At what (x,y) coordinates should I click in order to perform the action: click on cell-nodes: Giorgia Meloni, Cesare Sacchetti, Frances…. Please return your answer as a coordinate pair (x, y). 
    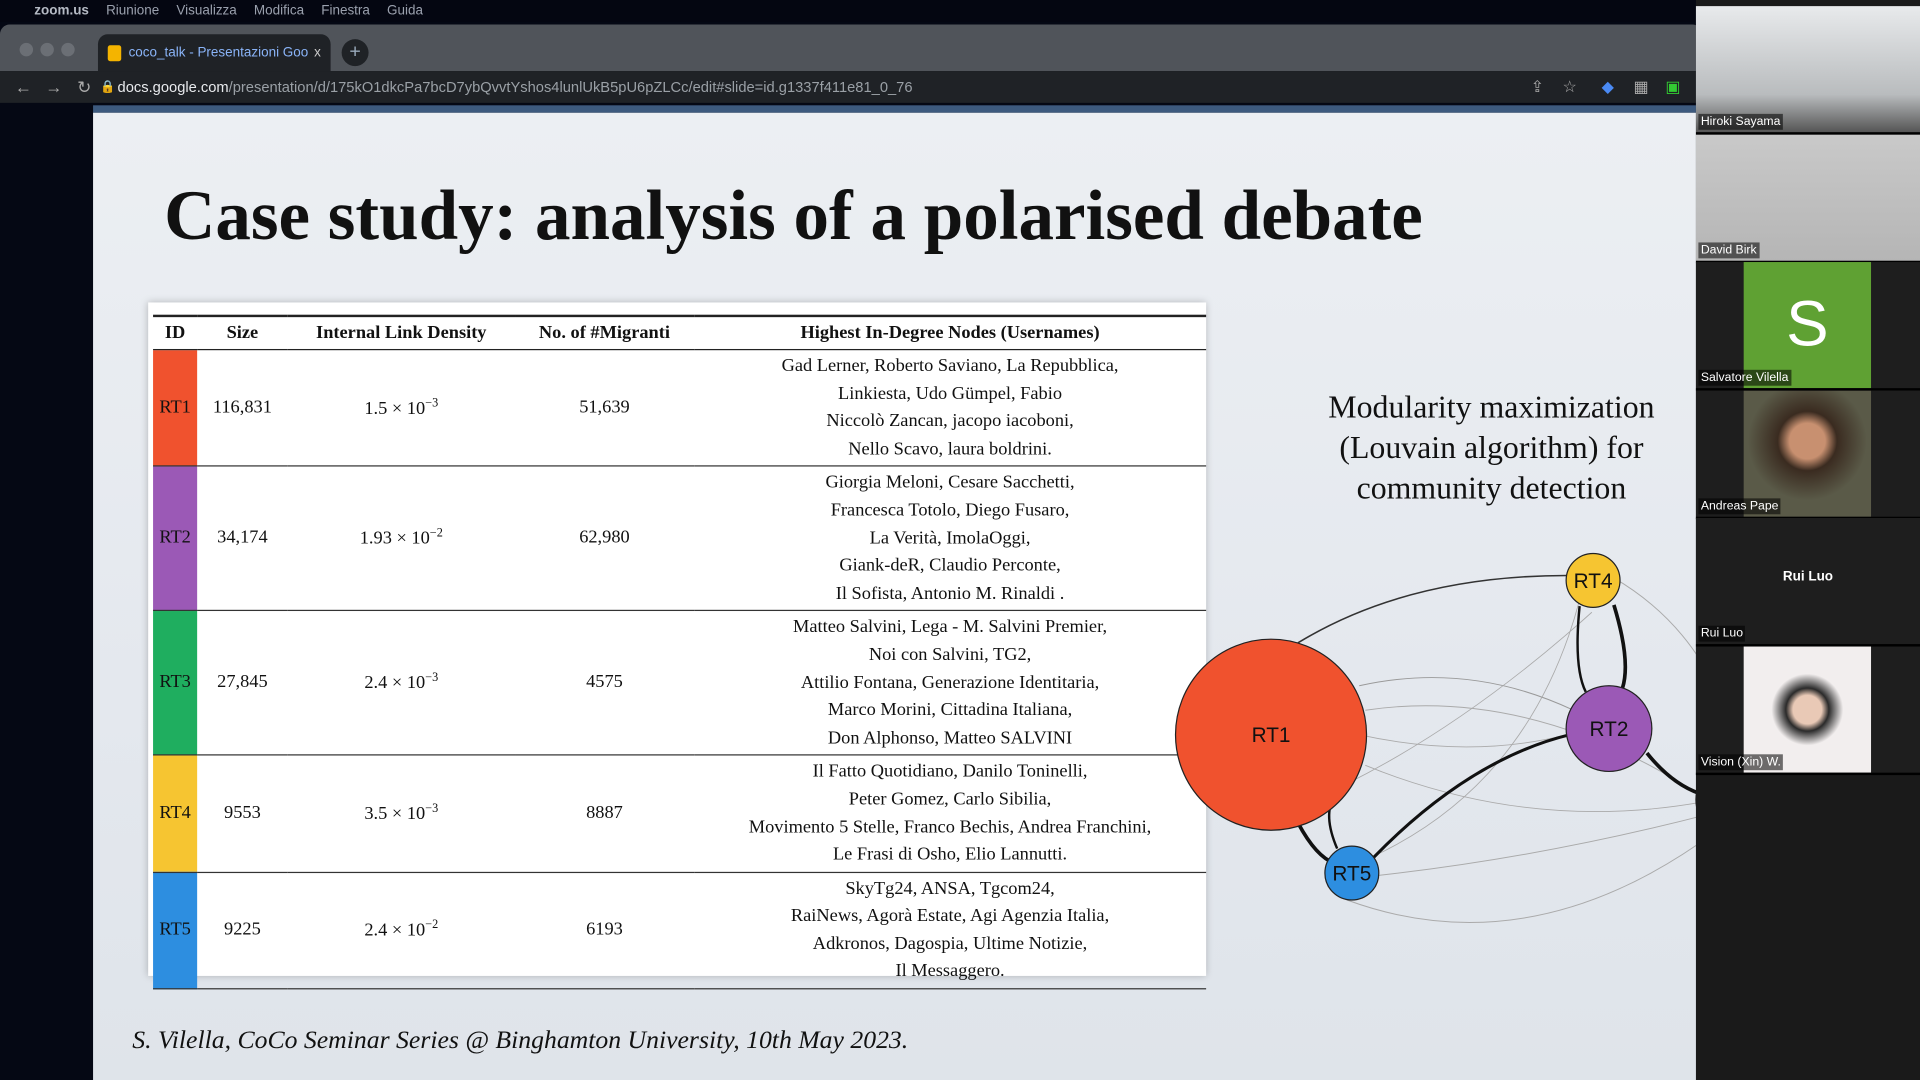
    Looking at the image, I should click on (950, 539).